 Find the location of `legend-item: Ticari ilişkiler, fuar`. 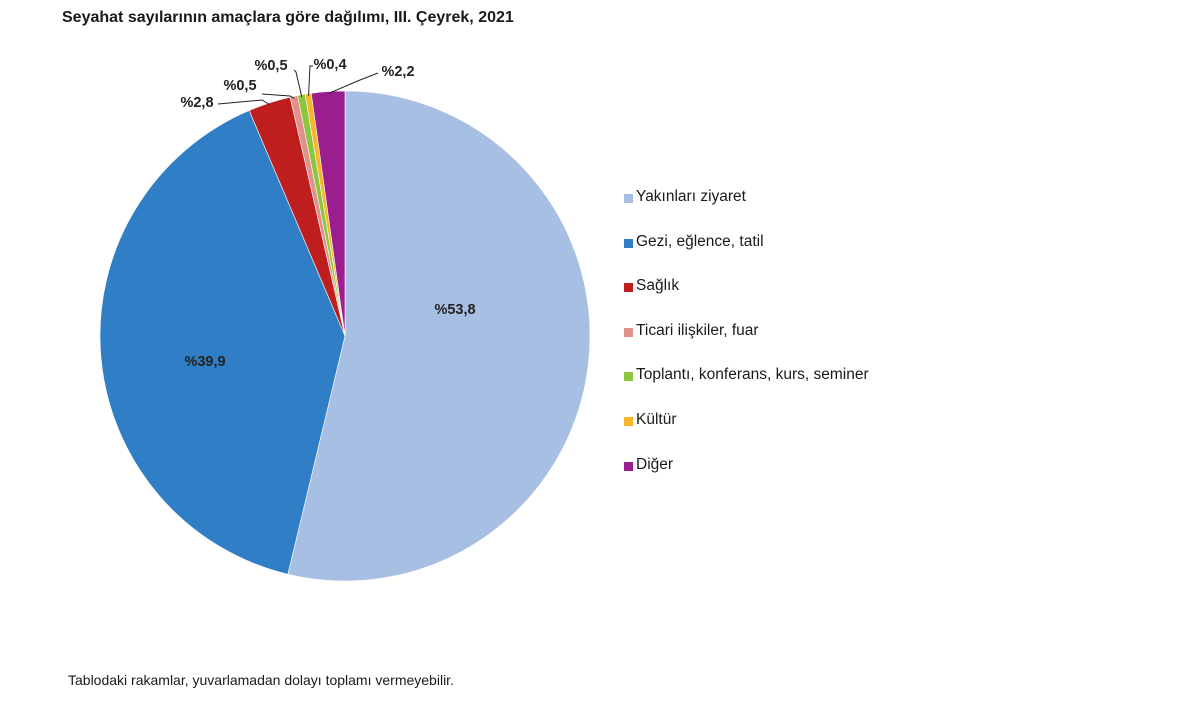

legend-item: Ticari ilişkiler, fuar is located at coordinates (746, 344).